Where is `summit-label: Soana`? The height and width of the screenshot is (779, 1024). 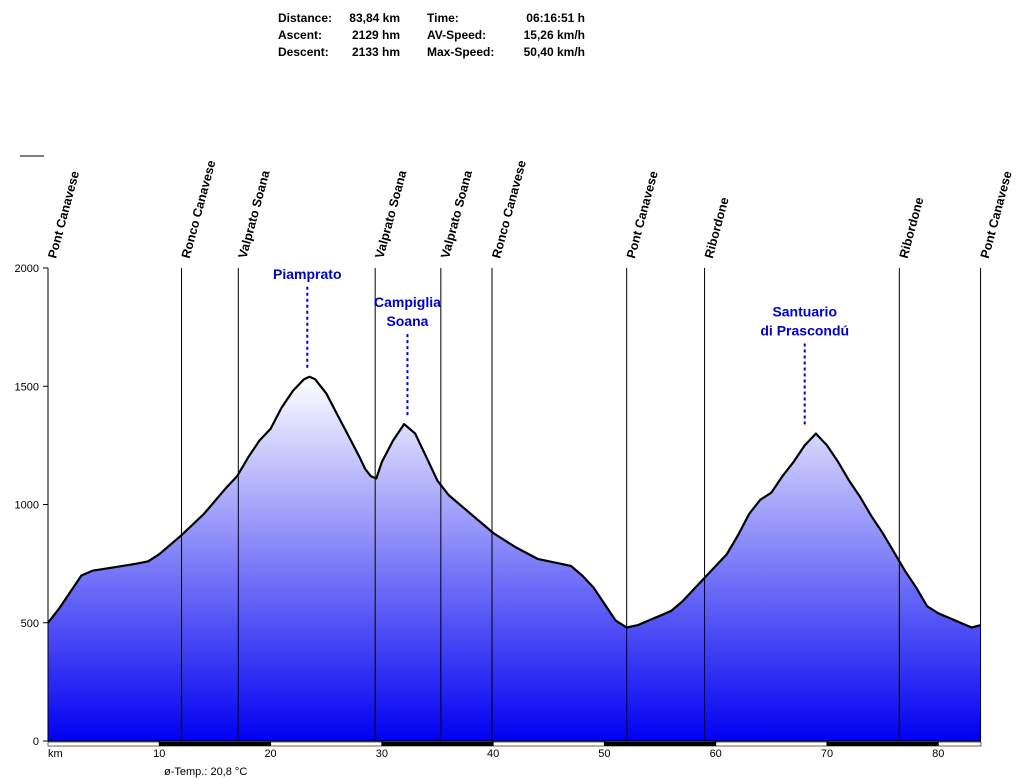 summit-label: Soana is located at coordinates (407, 321).